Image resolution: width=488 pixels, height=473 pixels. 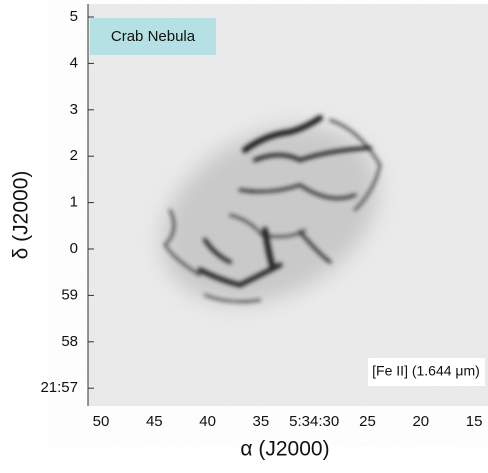 What do you see at coordinates (74, 248) in the screenshot?
I see `y-tick-label: 0` at bounding box center [74, 248].